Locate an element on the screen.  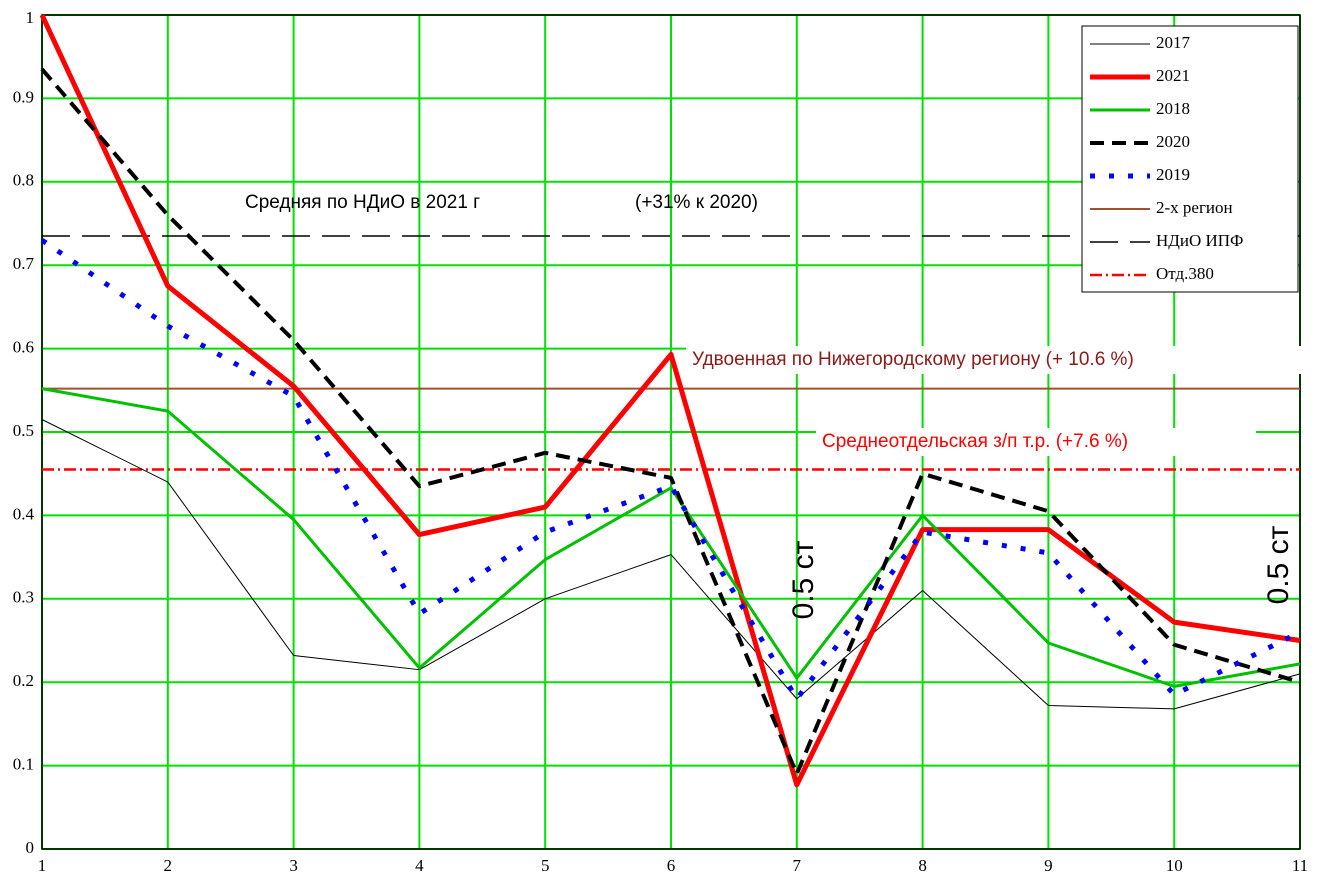
x-tick-label: 10 is located at coordinates (1174, 865).